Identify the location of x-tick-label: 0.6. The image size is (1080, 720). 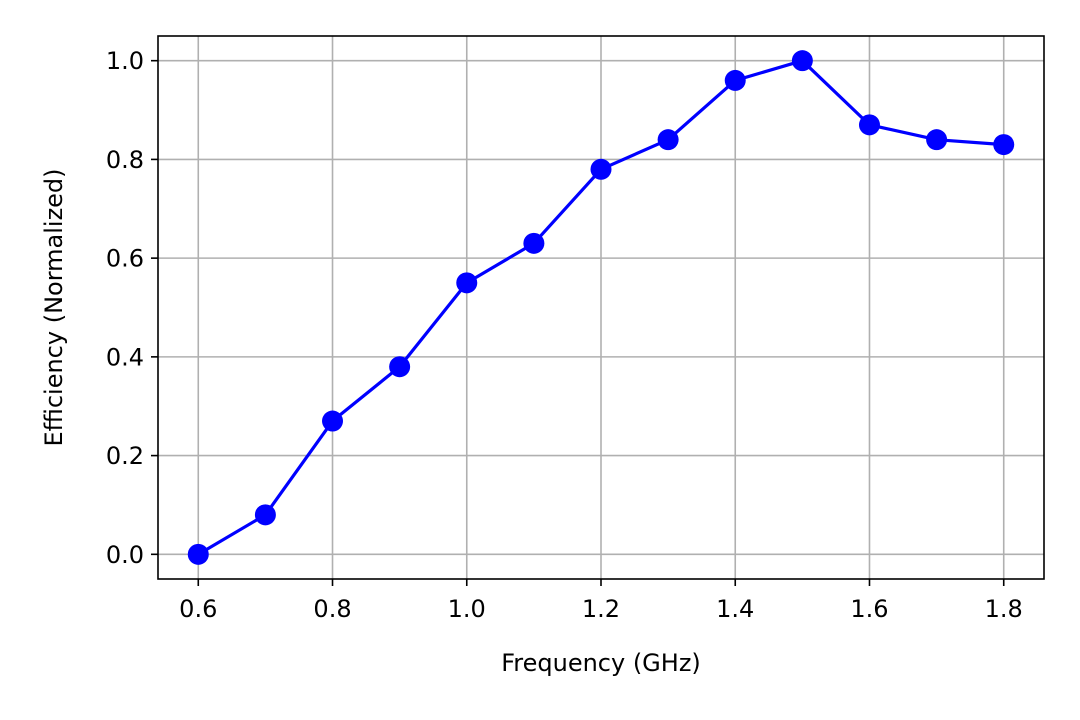
(198, 609).